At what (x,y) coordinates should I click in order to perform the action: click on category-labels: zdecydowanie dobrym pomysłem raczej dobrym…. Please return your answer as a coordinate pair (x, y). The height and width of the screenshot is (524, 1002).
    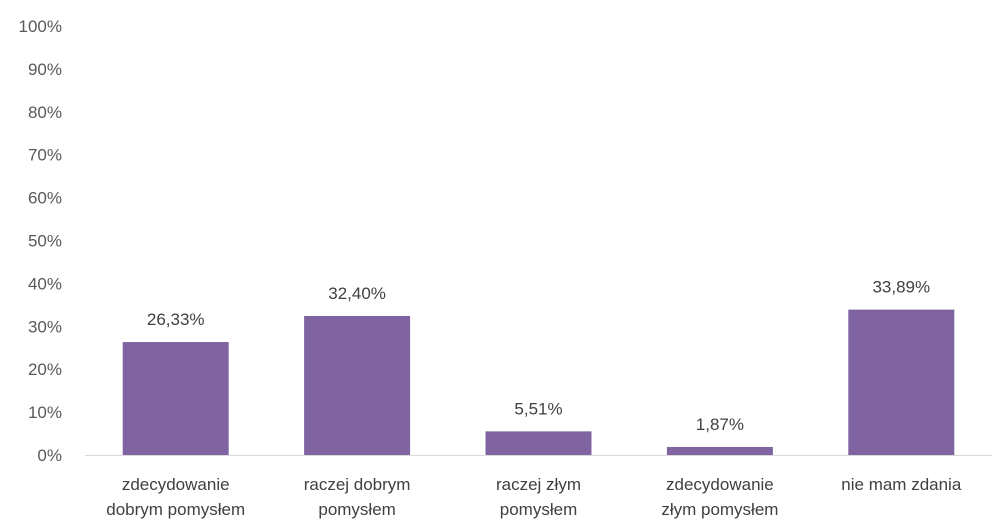
    Looking at the image, I should click on (534, 497).